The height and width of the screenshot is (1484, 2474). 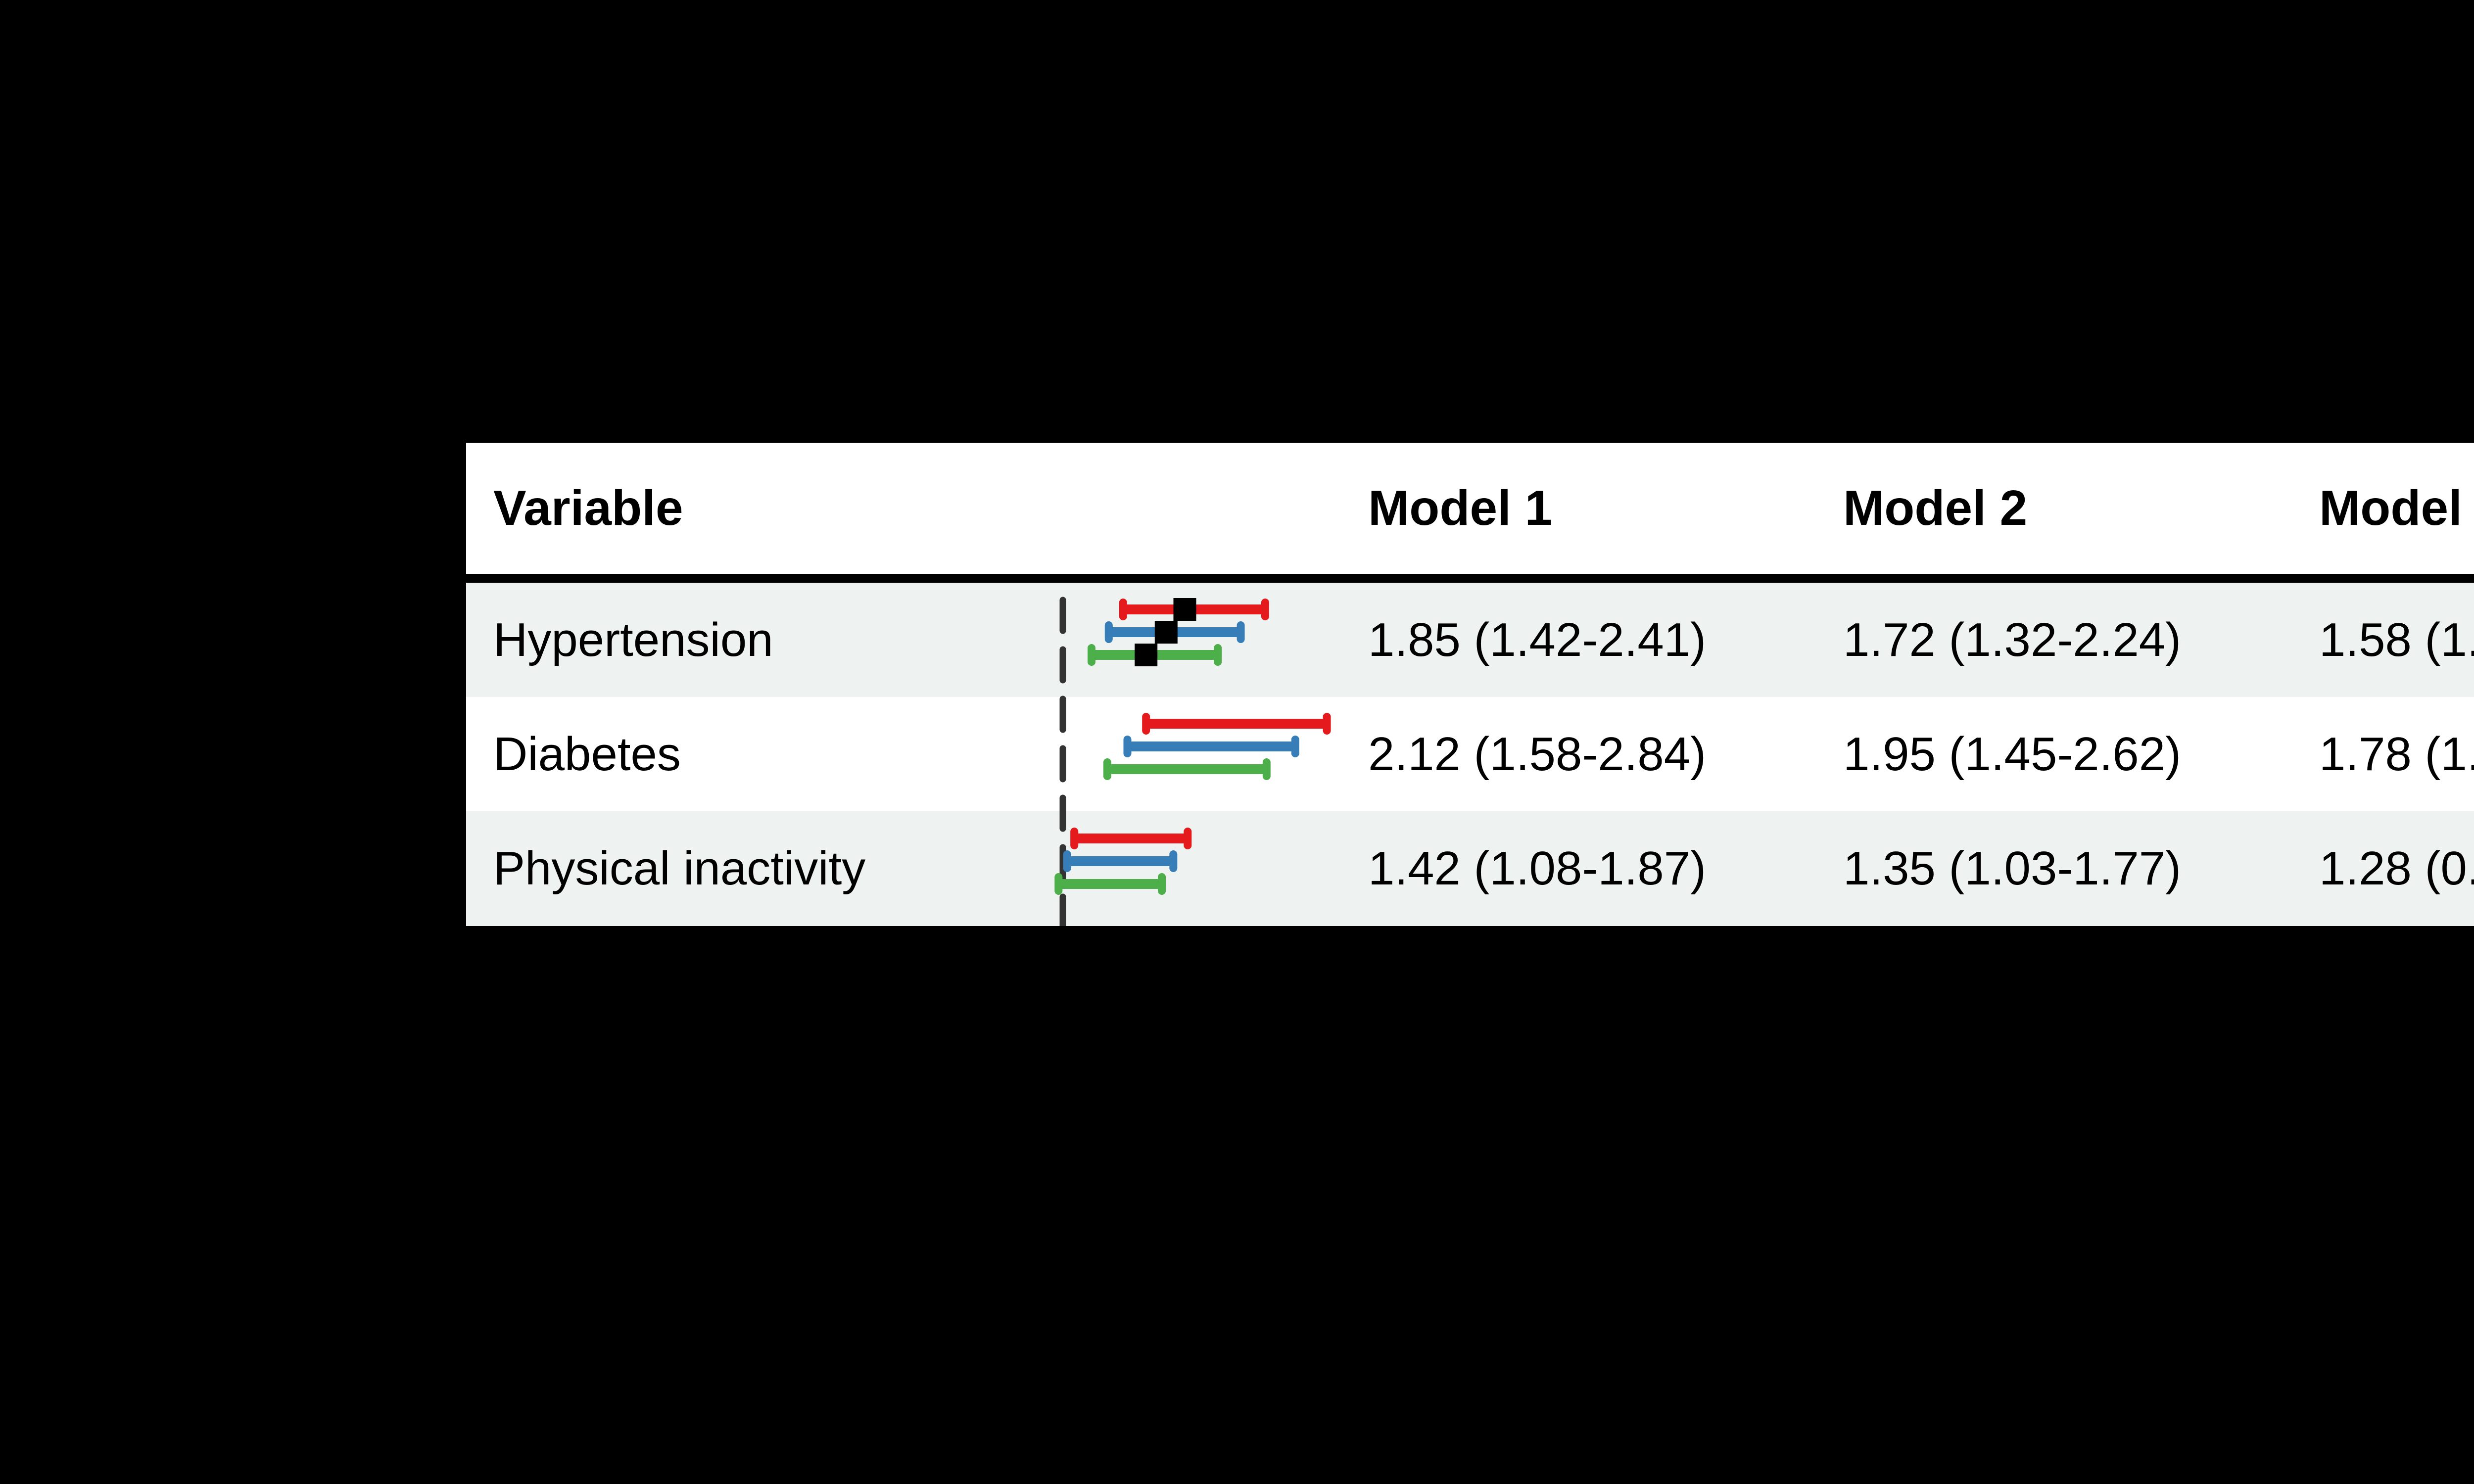 I want to click on row-label: Physical inactivity, so click(x=679, y=868).